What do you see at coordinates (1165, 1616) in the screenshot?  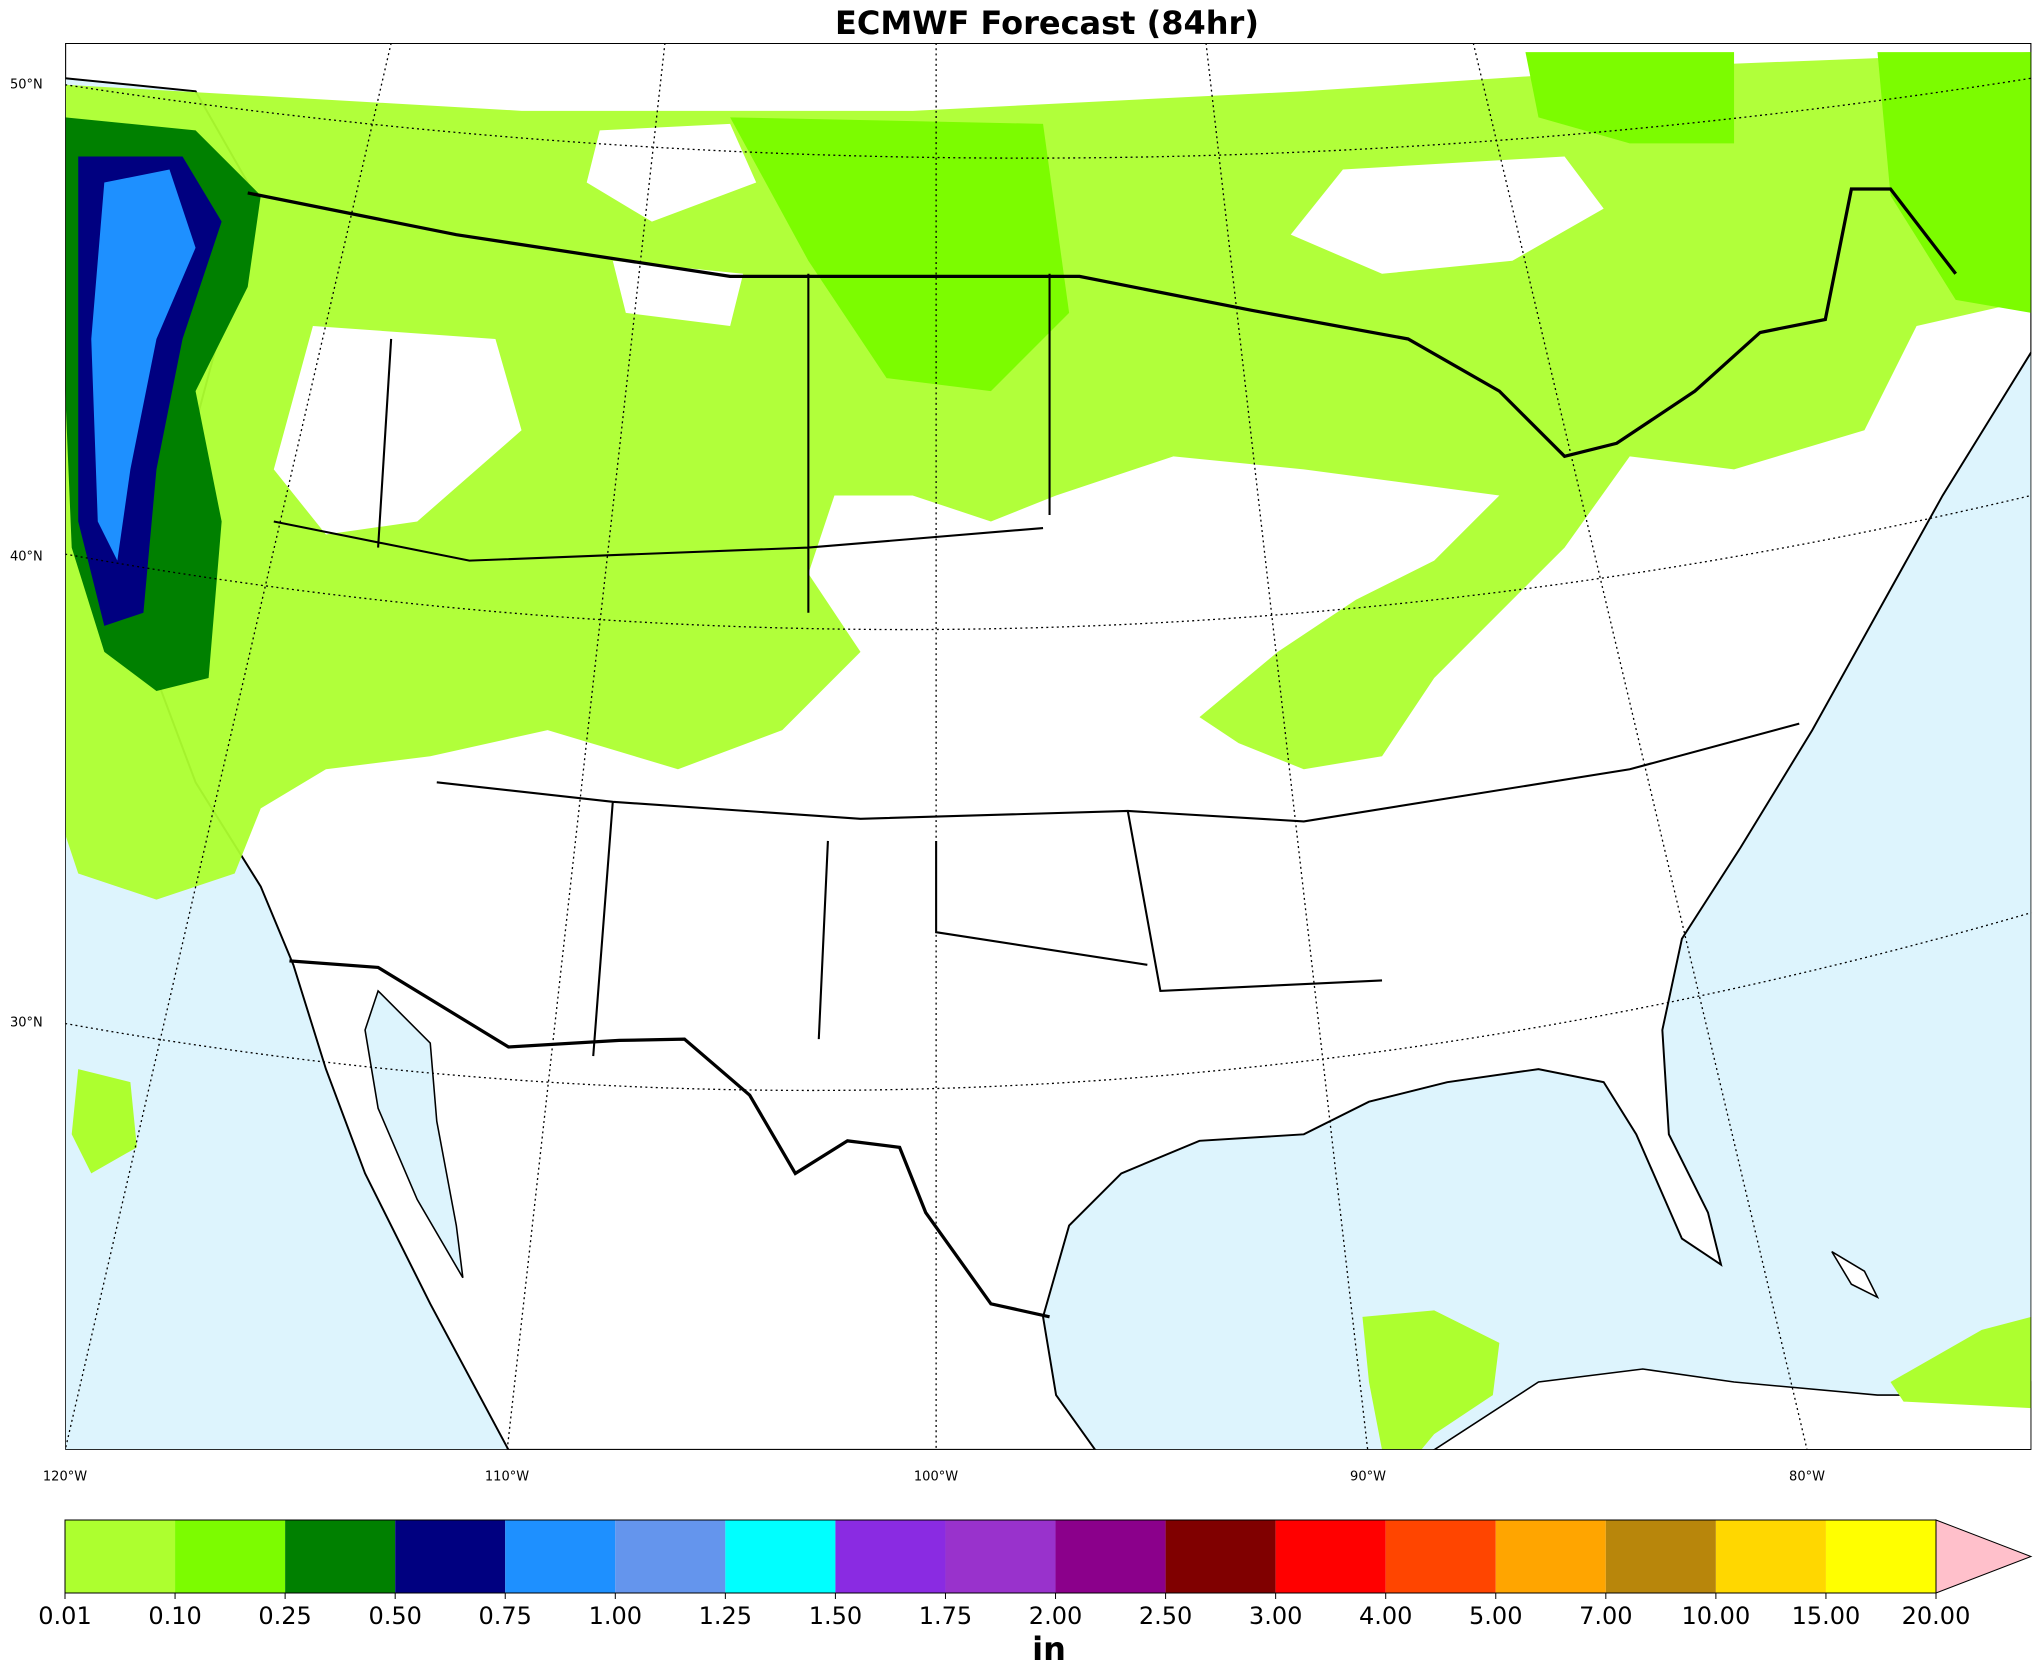 I see `colorbar-tick-label: 2.50` at bounding box center [1165, 1616].